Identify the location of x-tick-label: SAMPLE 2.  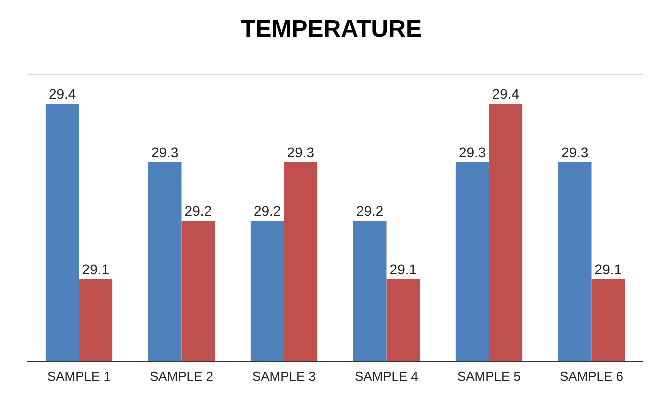
(182, 376).